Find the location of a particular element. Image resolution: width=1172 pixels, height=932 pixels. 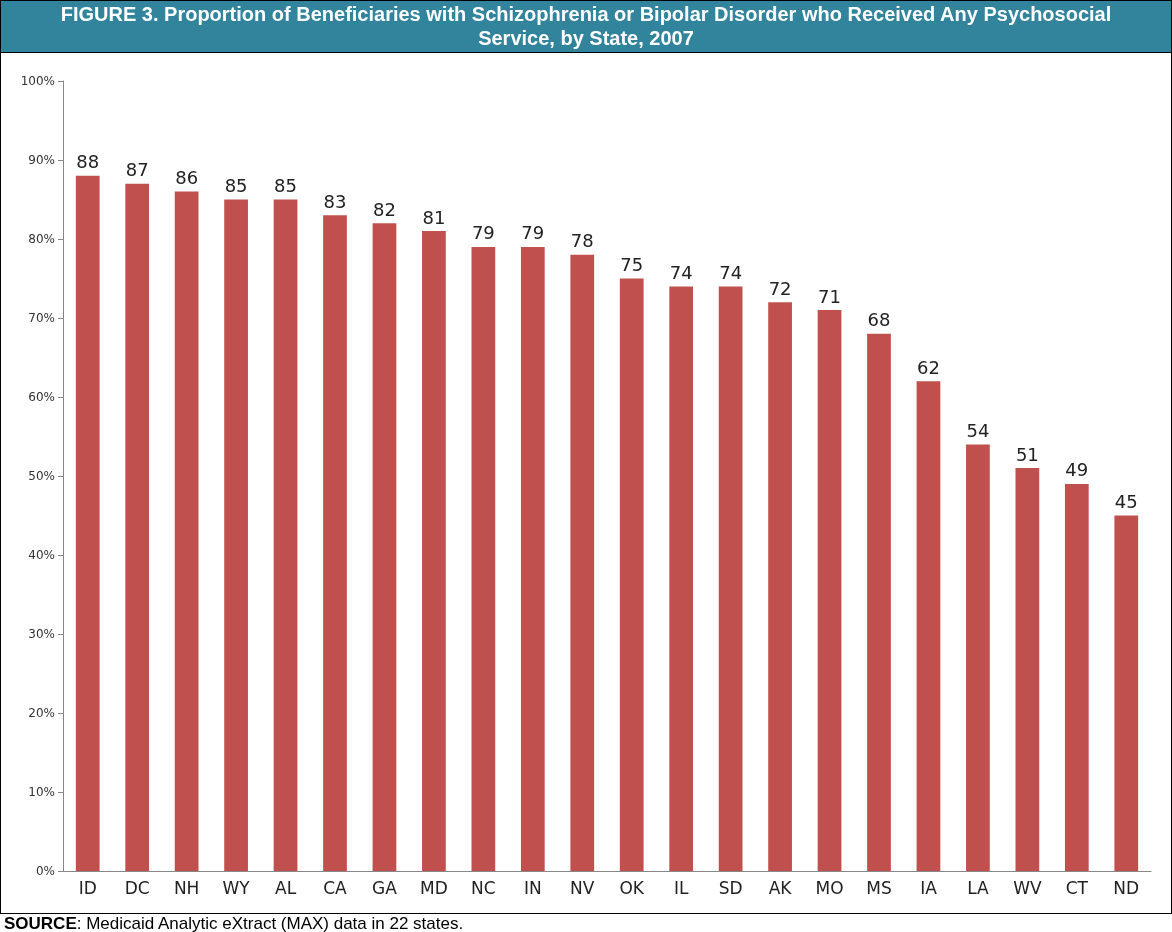

y-tick-label: 70% is located at coordinates (41, 318).